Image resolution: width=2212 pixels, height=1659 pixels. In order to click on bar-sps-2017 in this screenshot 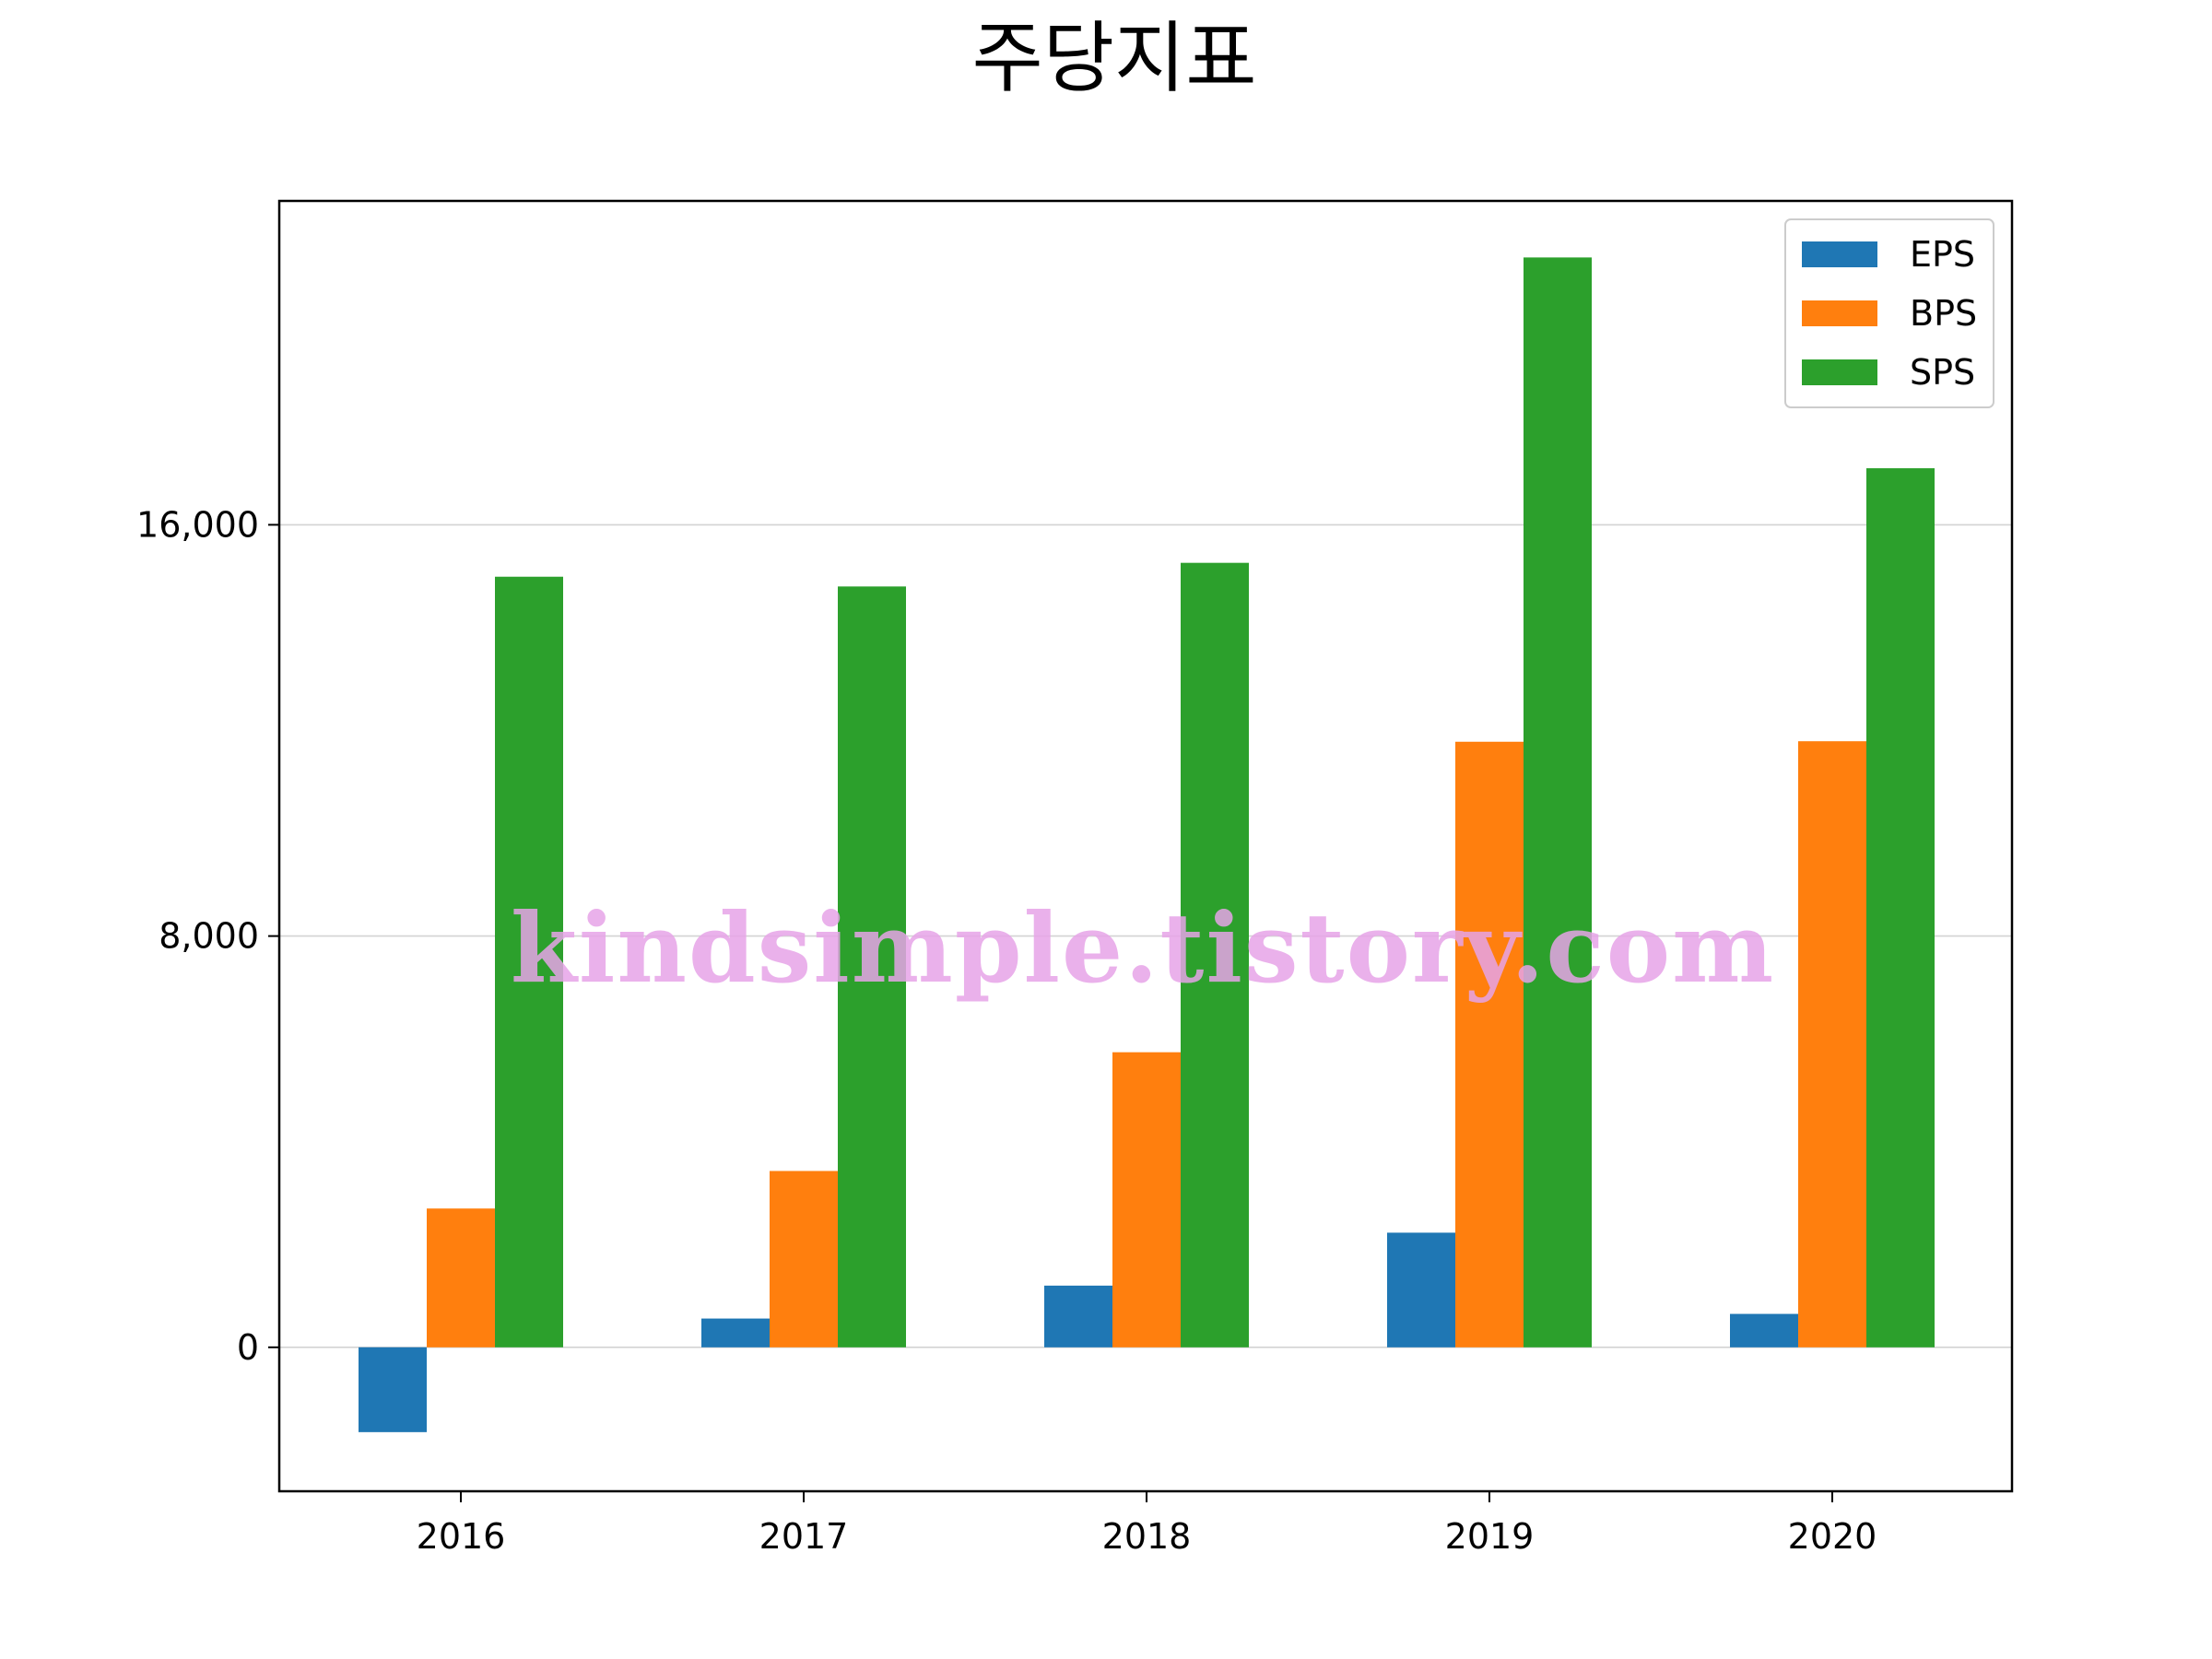, I will do `click(872, 966)`.